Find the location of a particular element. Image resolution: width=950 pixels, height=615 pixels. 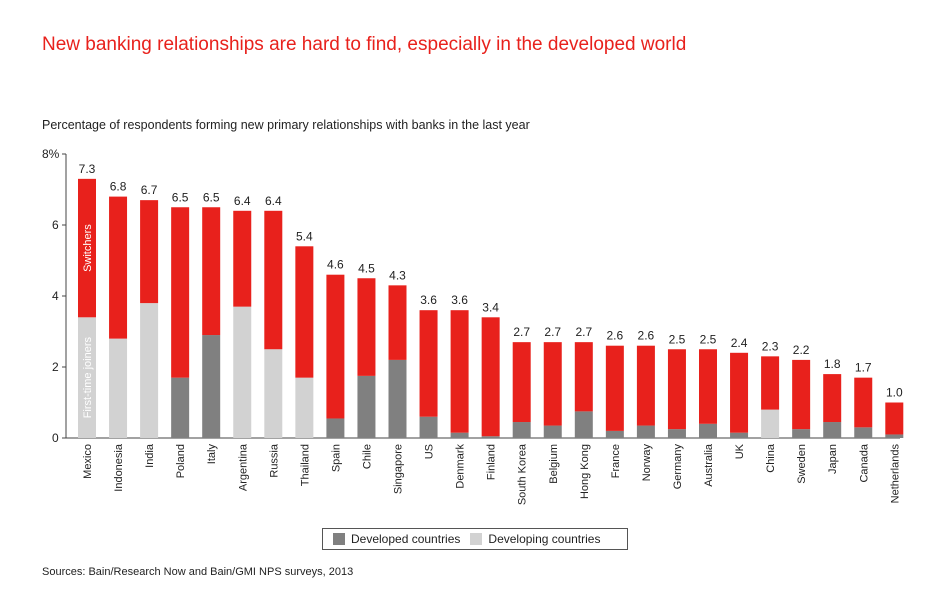

category-label: Germany is located at coordinates (678, 467).